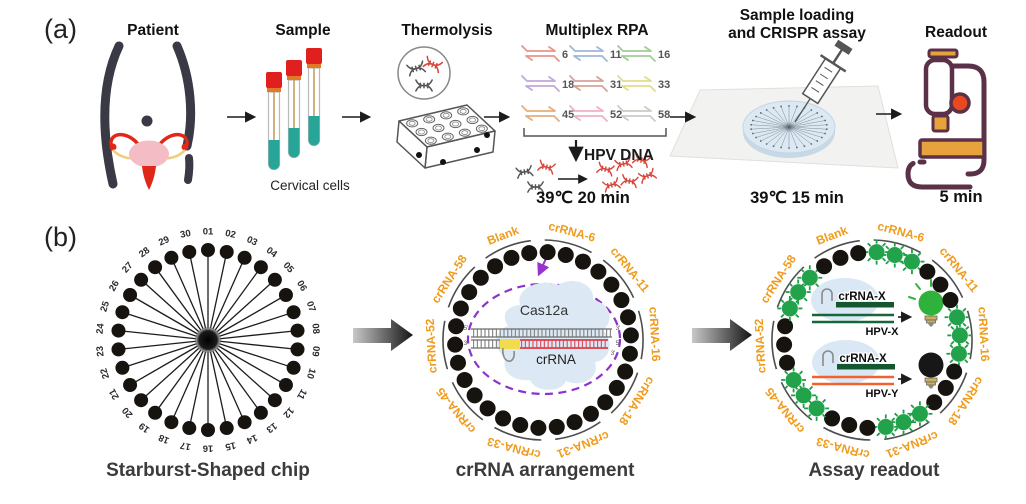 Image resolution: width=1026 pixels, height=504 pixels. What do you see at coordinates (274, 89) in the screenshot?
I see `tube-band` at bounding box center [274, 89].